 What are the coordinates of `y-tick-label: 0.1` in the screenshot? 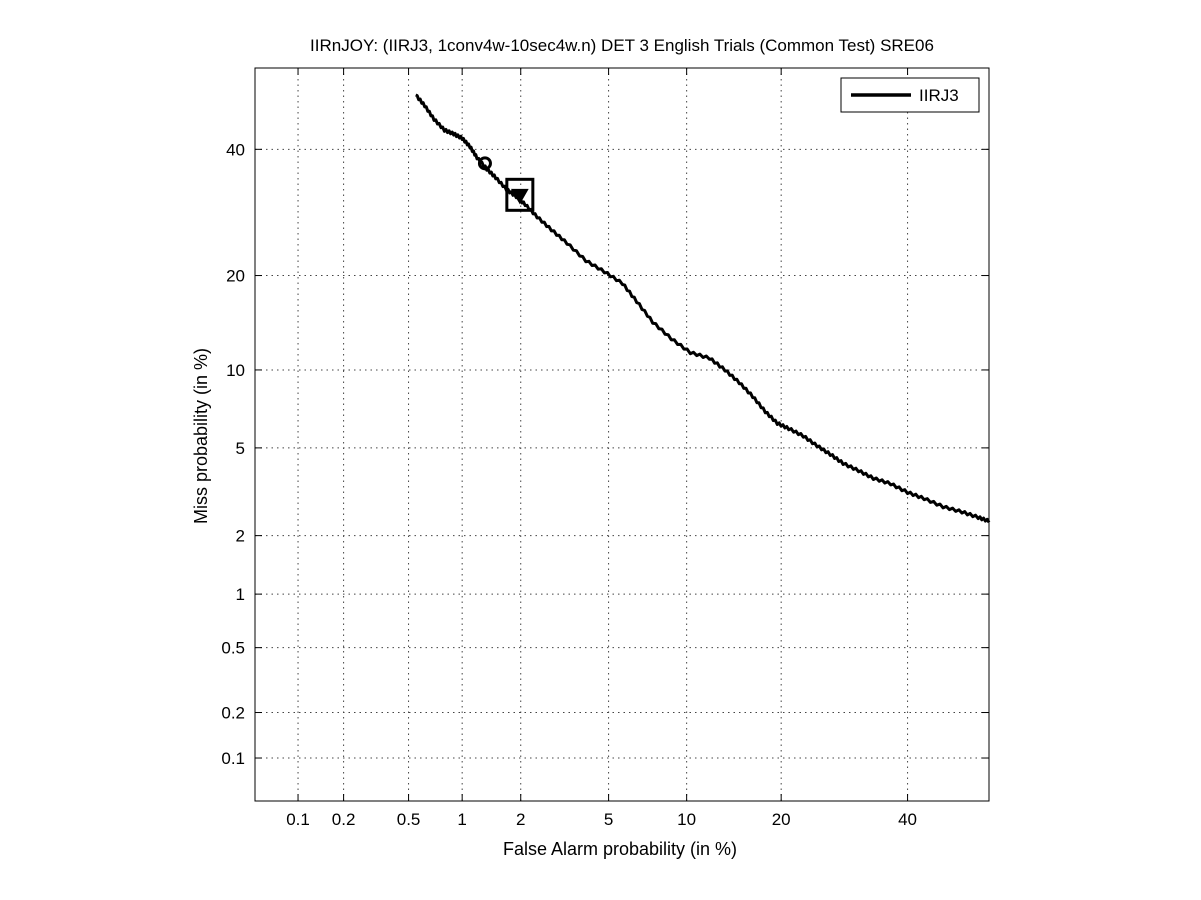 It's located at (233, 758).